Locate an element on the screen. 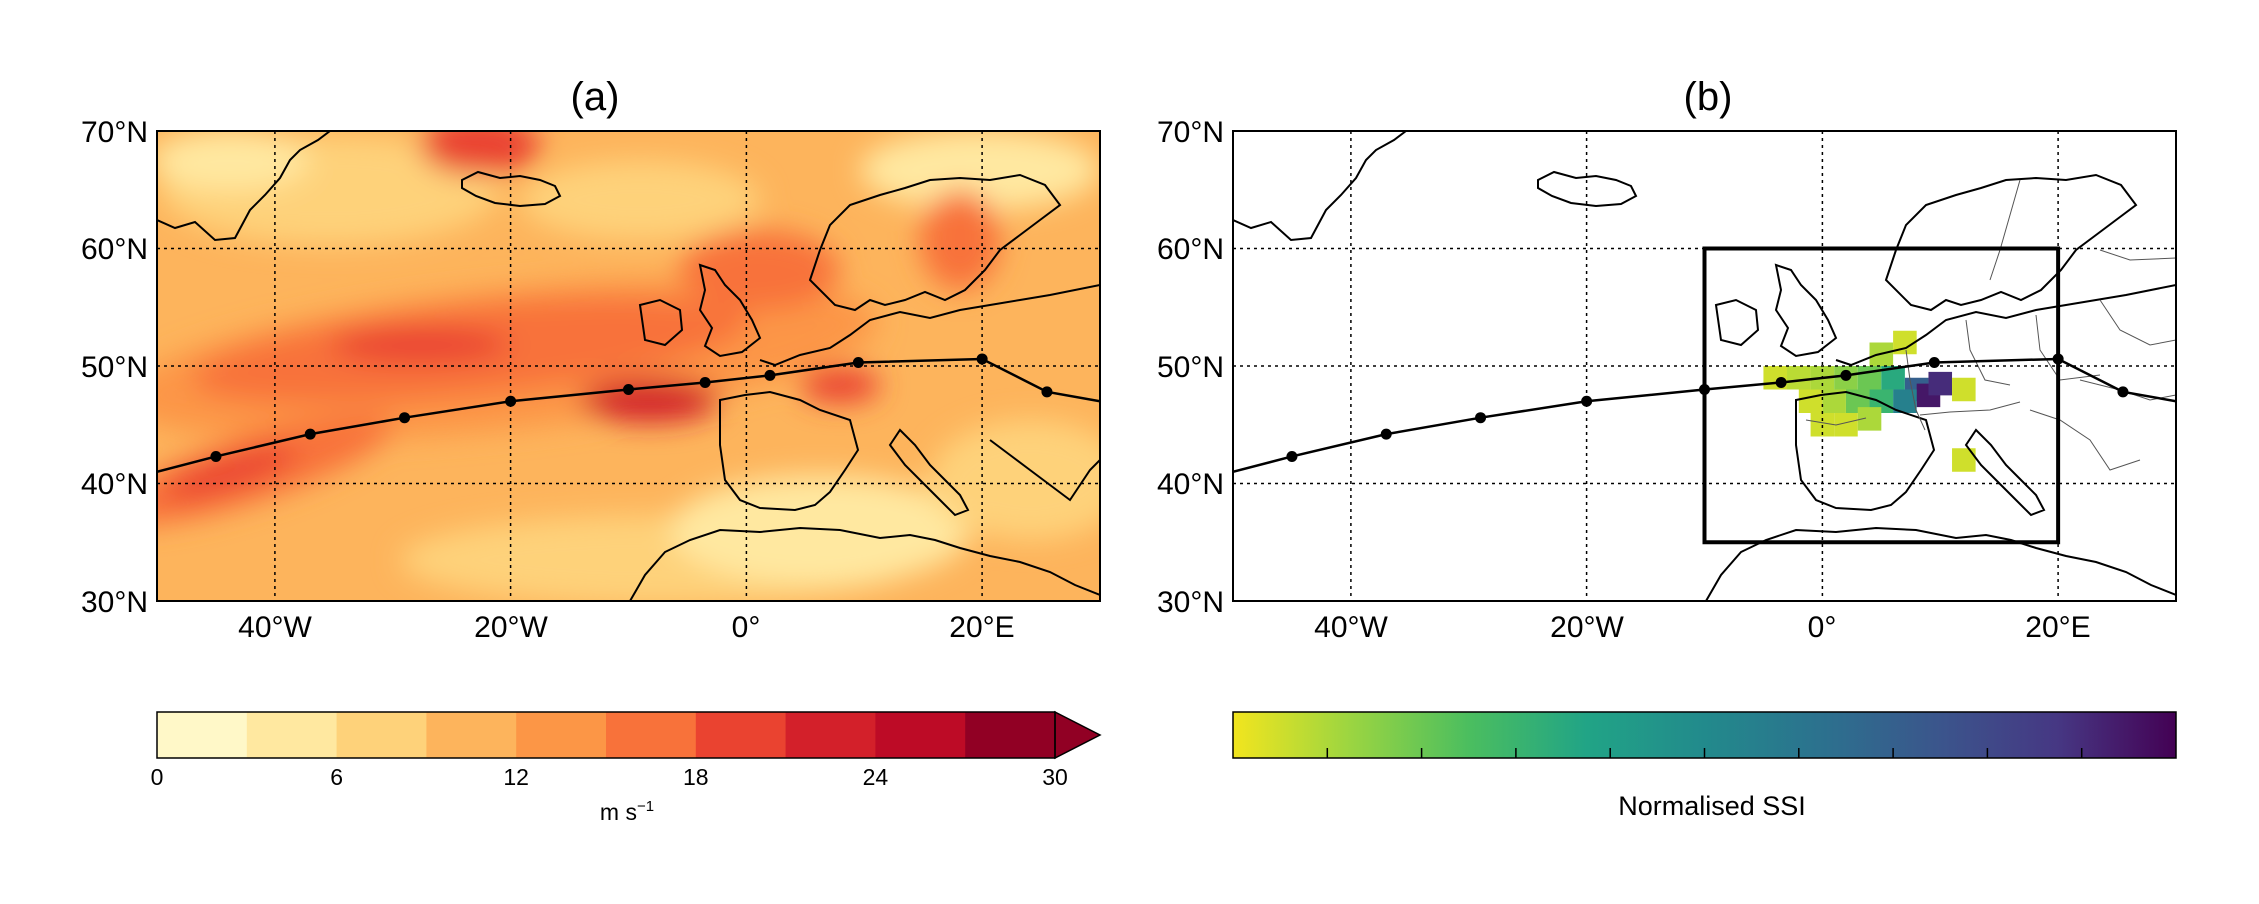  cbar-a-tick-0: 0 is located at coordinates (157, 777).